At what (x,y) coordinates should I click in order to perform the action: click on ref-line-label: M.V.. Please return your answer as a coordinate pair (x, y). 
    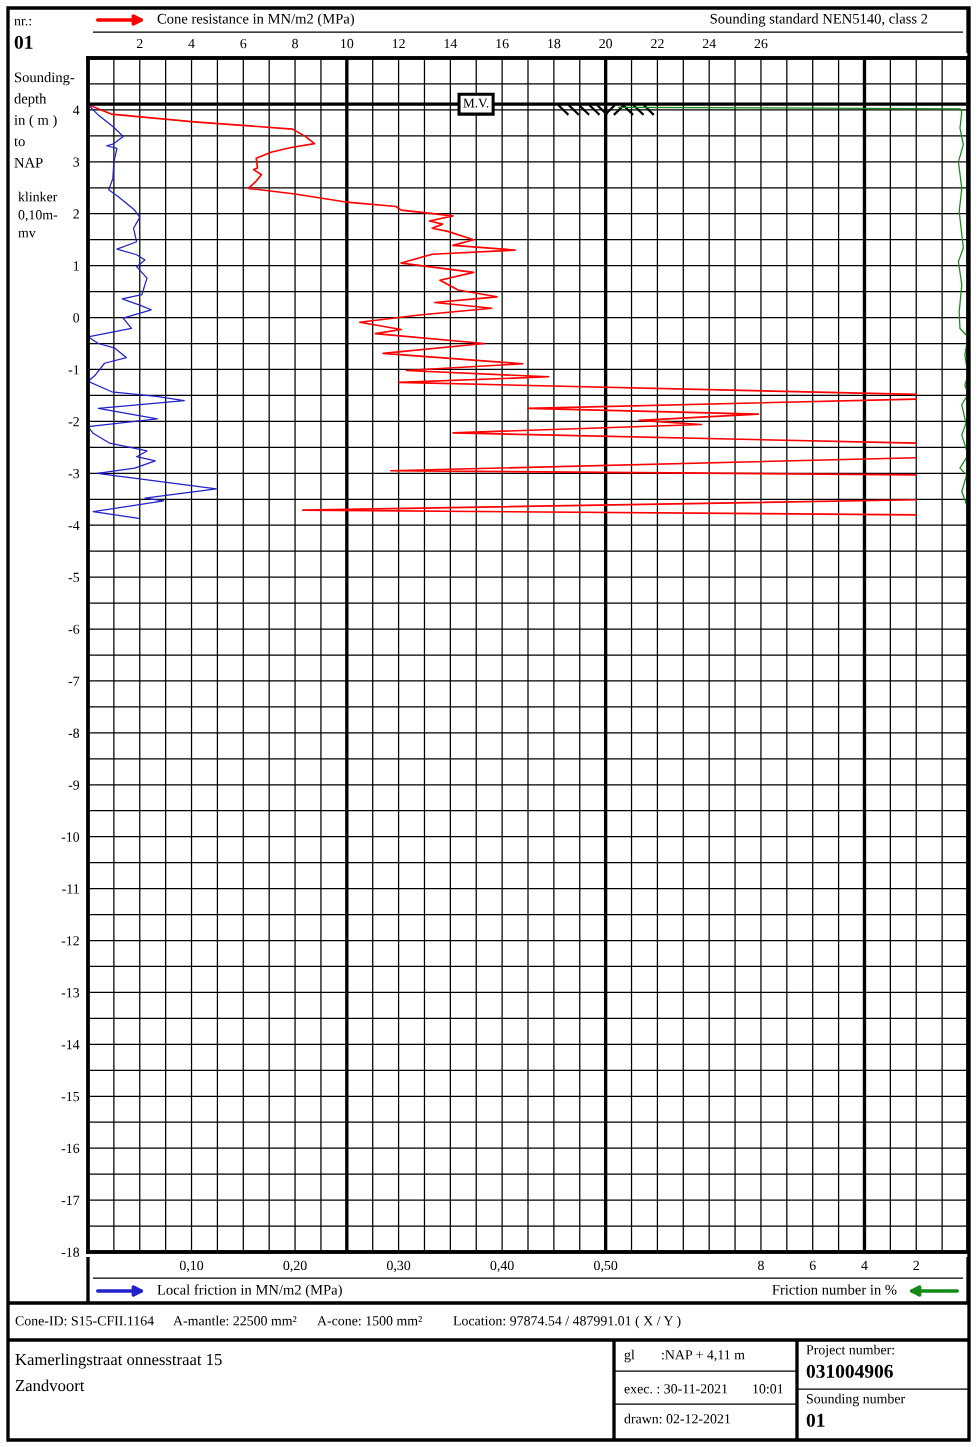
    Looking at the image, I should click on (476, 103).